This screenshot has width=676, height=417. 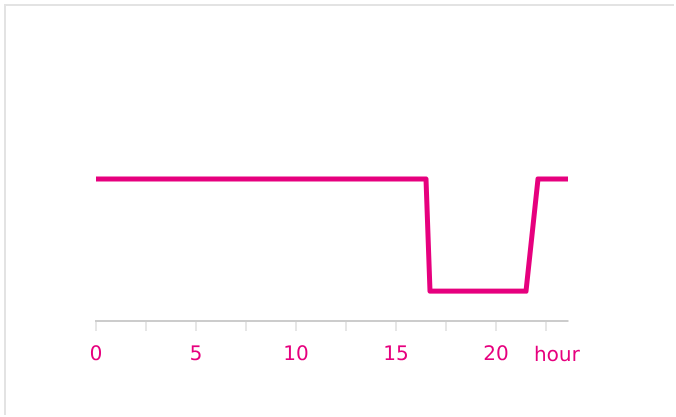 What do you see at coordinates (557, 354) in the screenshot?
I see `x-axis-title: hour` at bounding box center [557, 354].